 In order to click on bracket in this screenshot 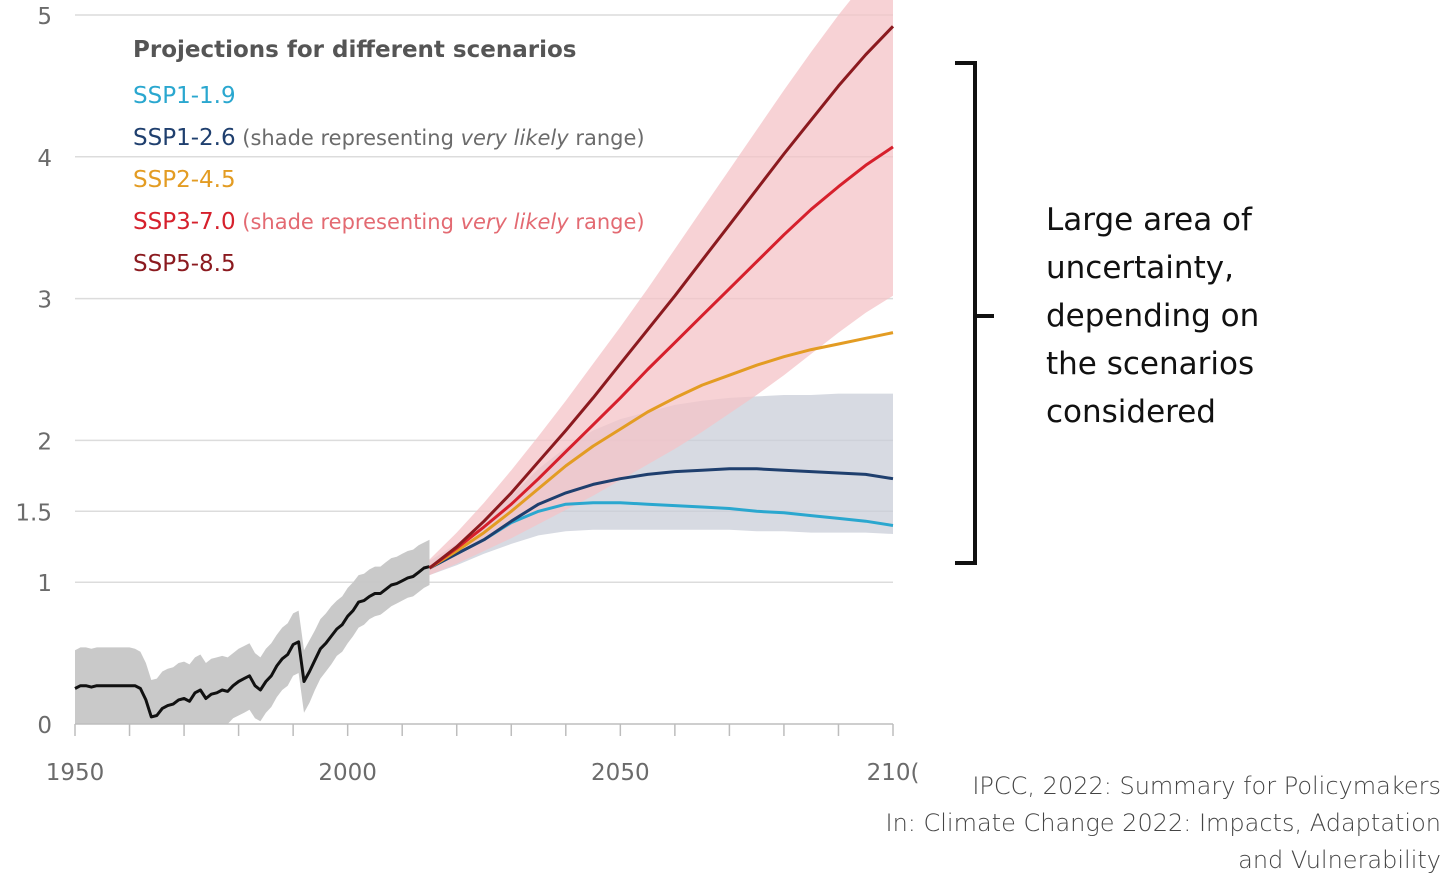, I will do `click(974, 313)`.